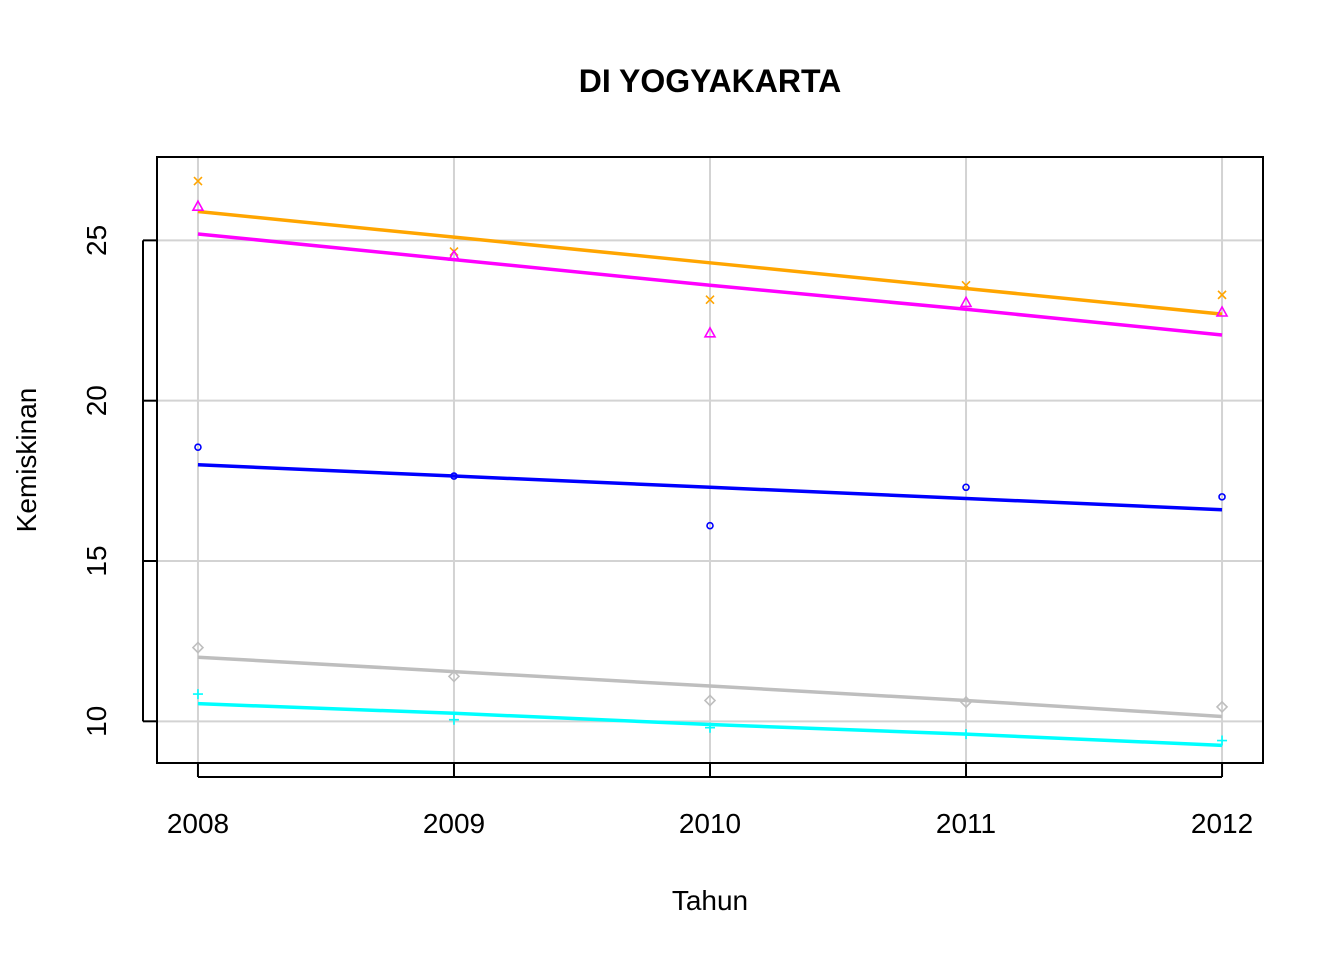 Image resolution: width=1344 pixels, height=960 pixels. What do you see at coordinates (198, 823) in the screenshot?
I see `x-tick-label: 2008` at bounding box center [198, 823].